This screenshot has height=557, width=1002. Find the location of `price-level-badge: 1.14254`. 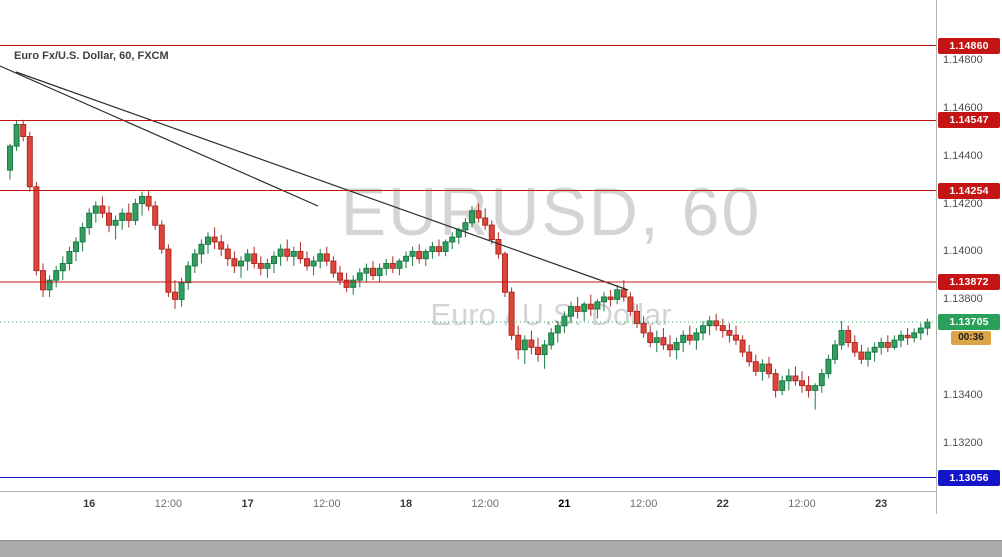

price-level-badge: 1.14254 is located at coordinates (969, 190).